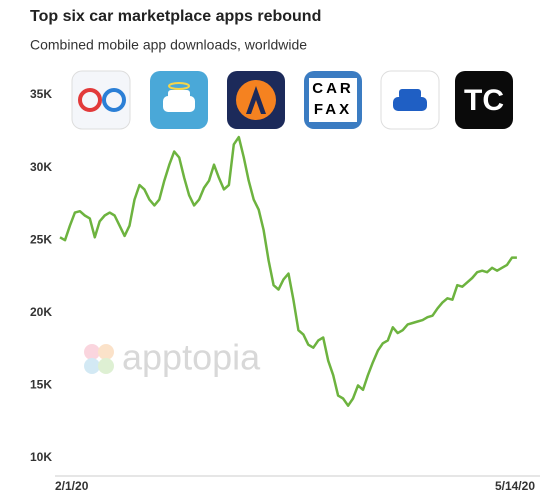 This screenshot has width=550, height=497. Describe the element at coordinates (410, 100) in the screenshot. I see `icon-truecar` at that location.